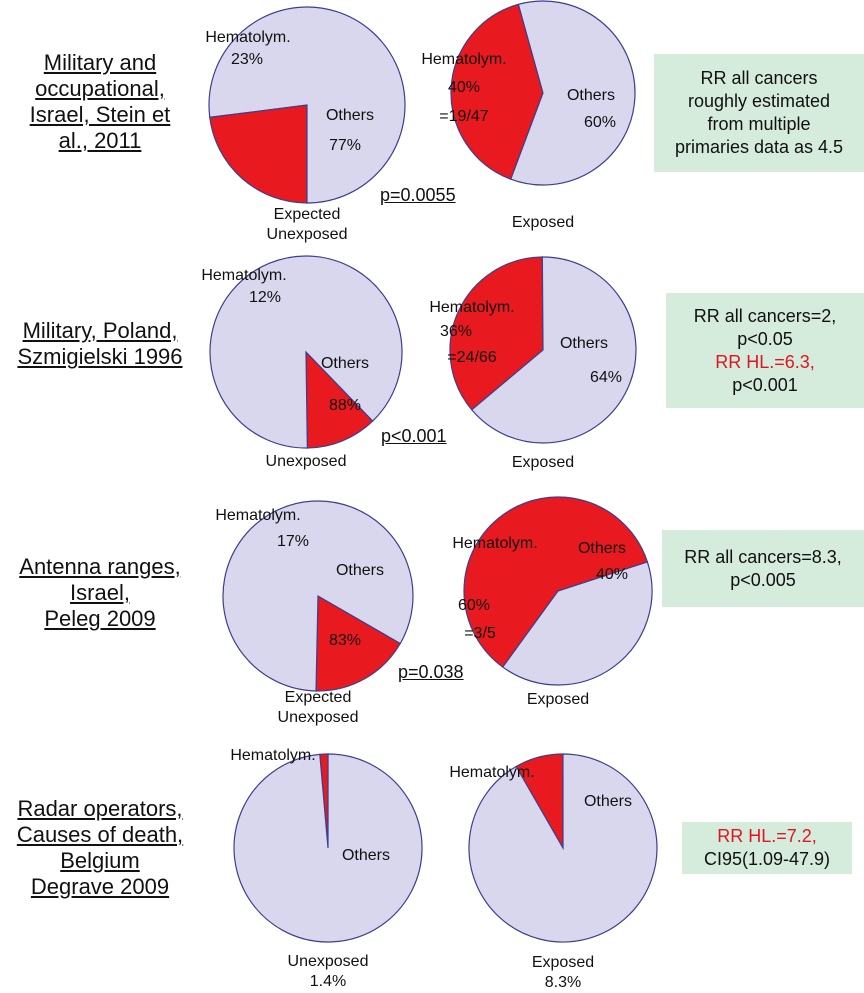  Describe the element at coordinates (765, 361) in the screenshot. I see `rr-line-highlight: RR HL.=6.3,` at that location.